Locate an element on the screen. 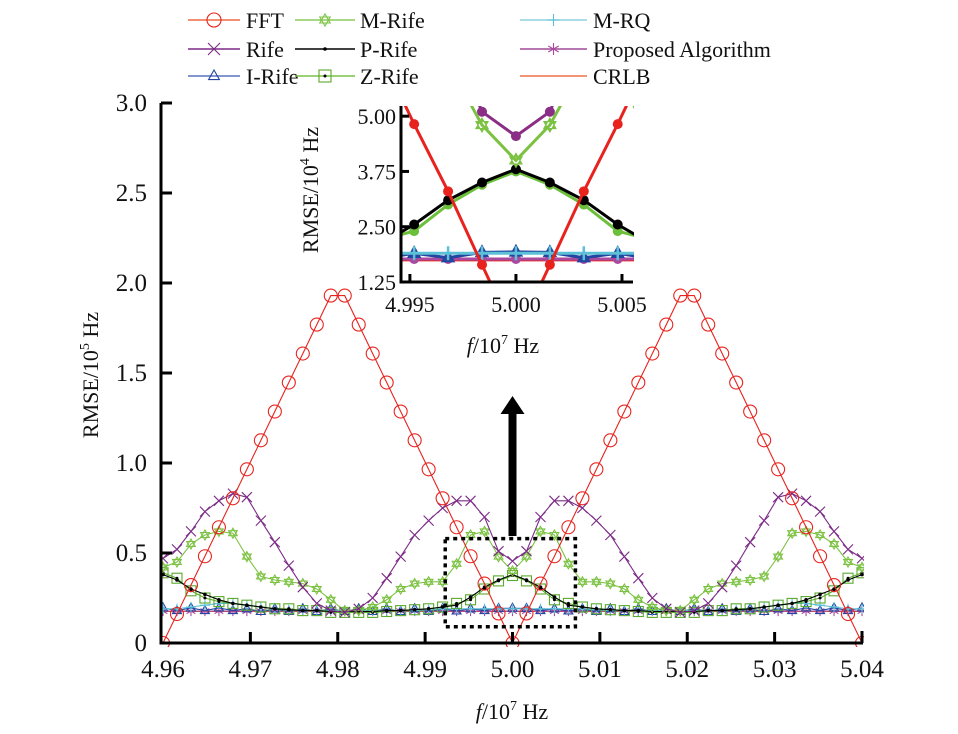  zoom-region-box is located at coordinates (510, 582).